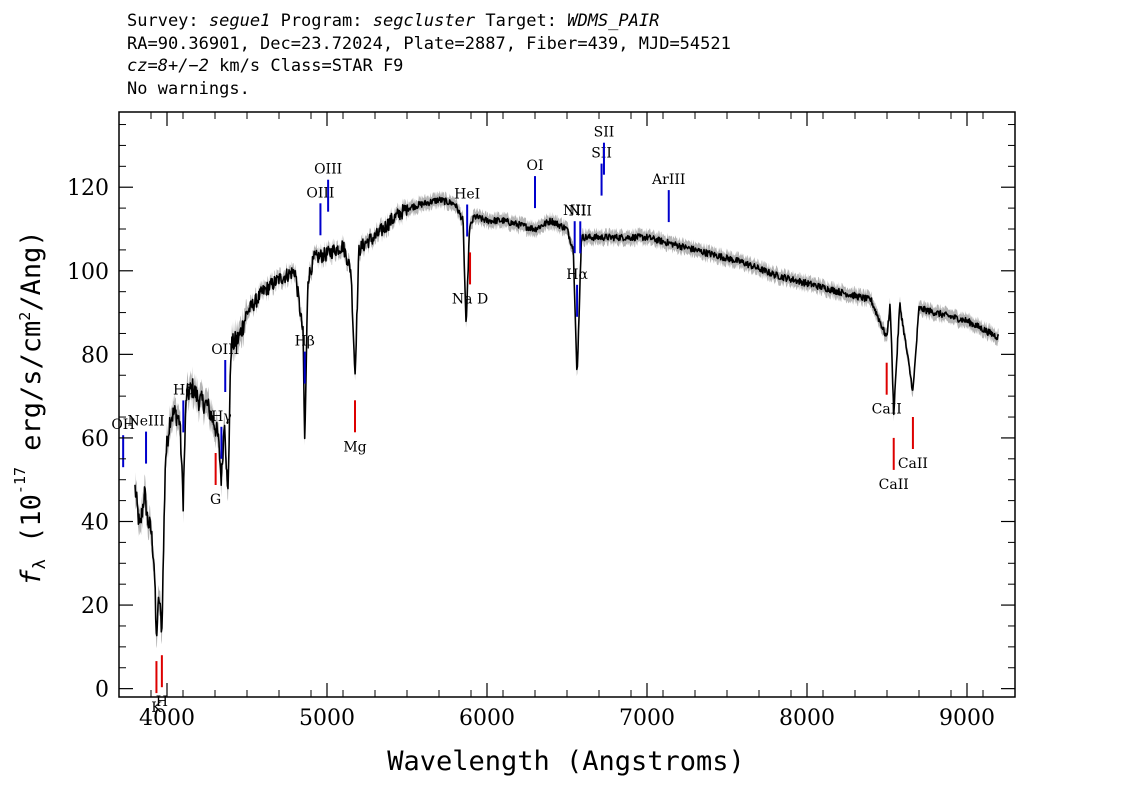  I want to click on header-line-3: cz=8+/−2 km/s Class=STAR F9, so click(429, 66).